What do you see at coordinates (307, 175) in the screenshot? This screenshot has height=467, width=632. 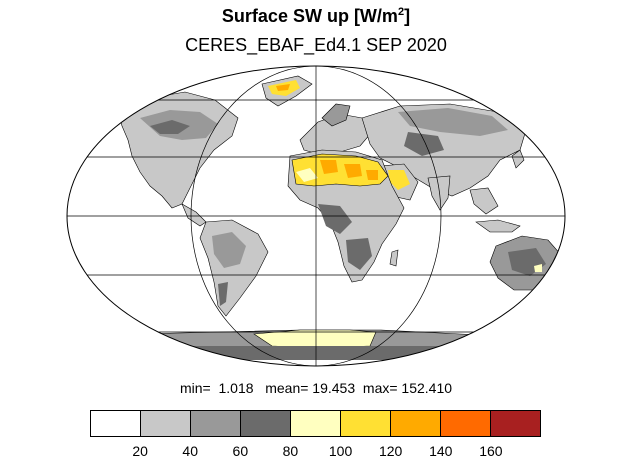 I see `sahara-desert-pale` at bounding box center [307, 175].